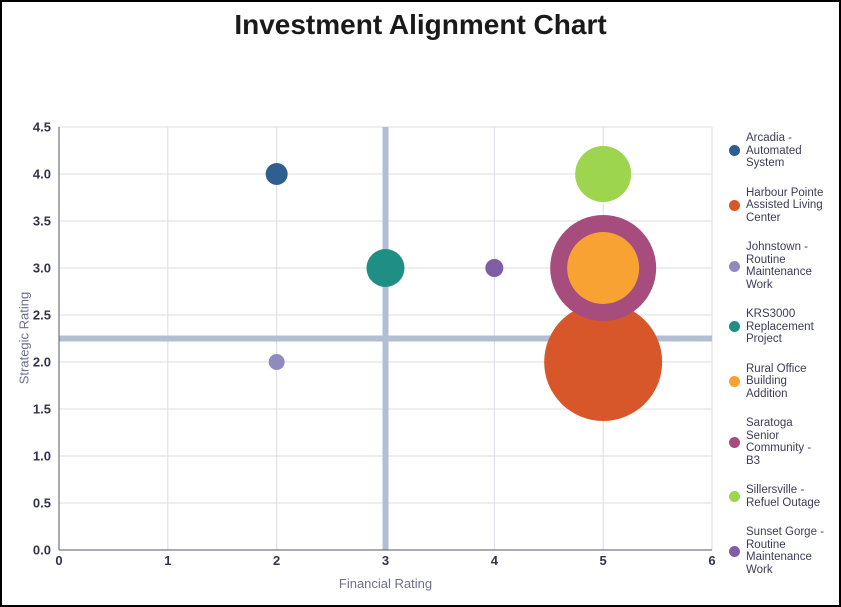 Image resolution: width=841 pixels, height=607 pixels. Describe the element at coordinates (603, 560) in the screenshot. I see `x-tick-label: 5` at that location.